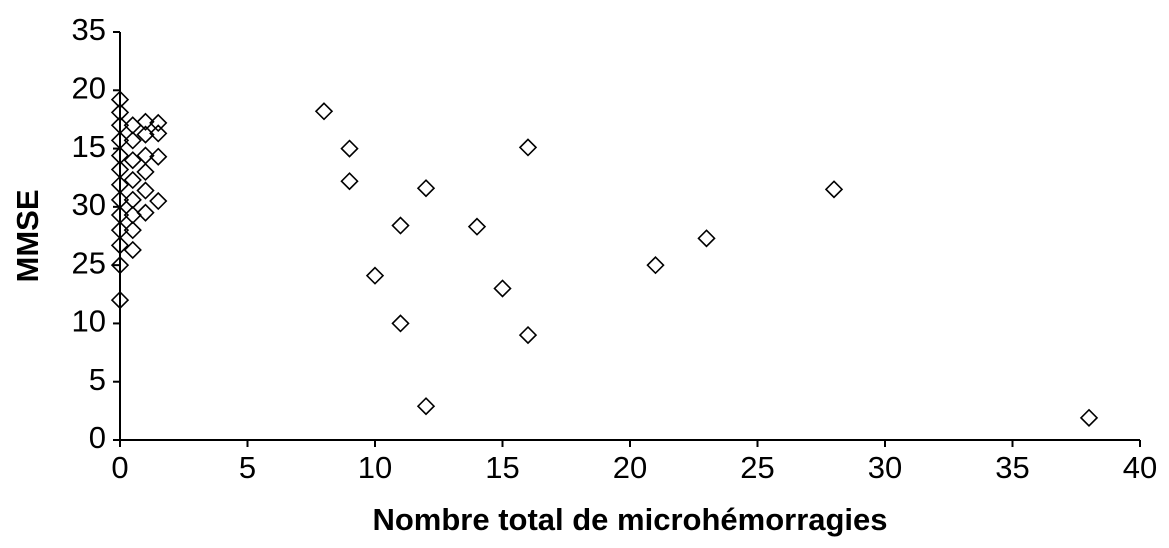  What do you see at coordinates (97, 437) in the screenshot?
I see `y-tick-label: 0` at bounding box center [97, 437].